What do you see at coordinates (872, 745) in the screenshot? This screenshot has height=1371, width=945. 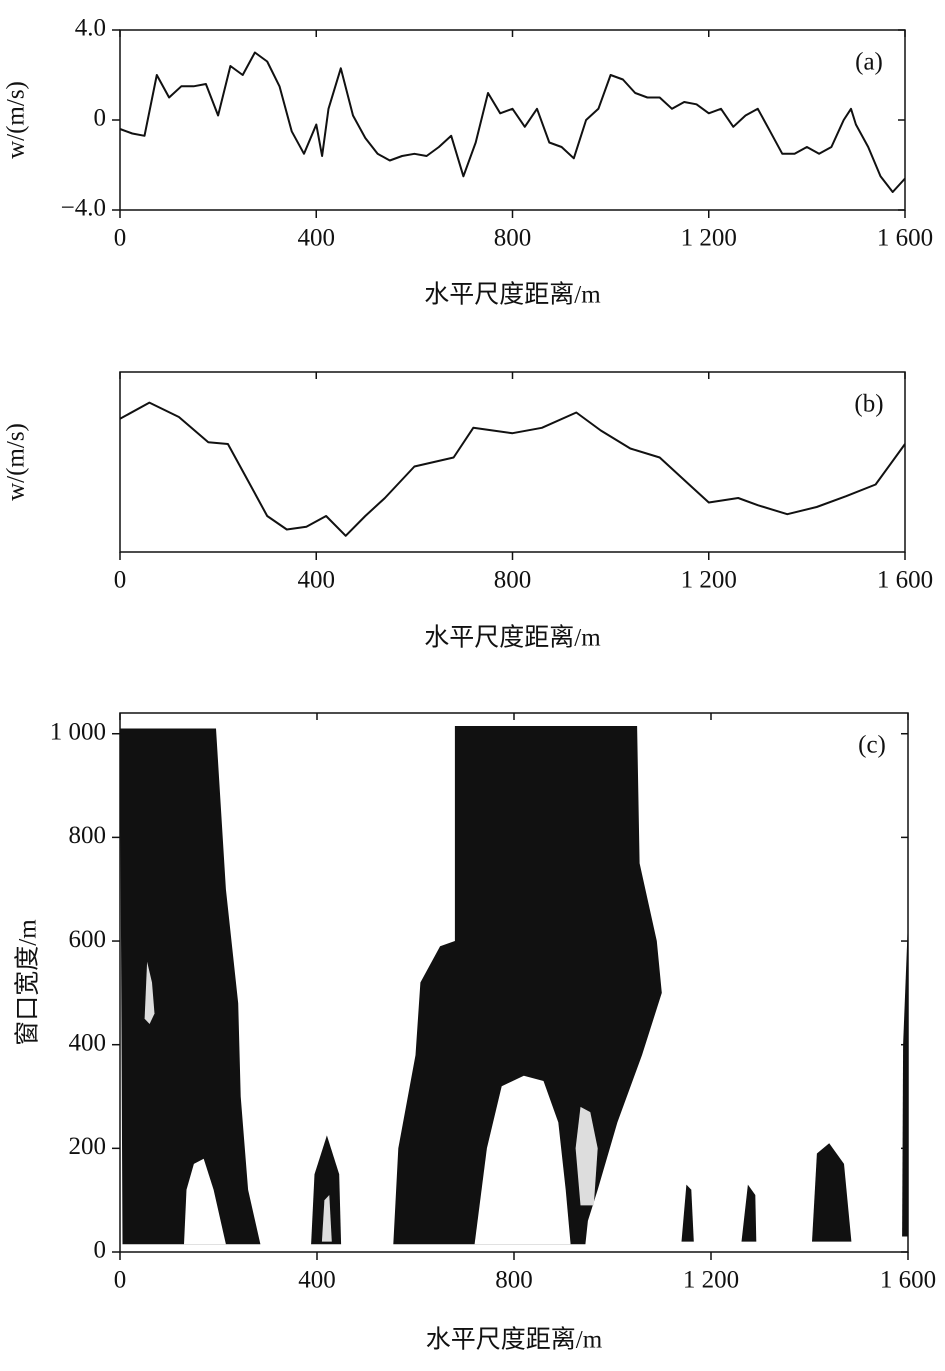 I see `panel-annotation: (c)` at bounding box center [872, 745].